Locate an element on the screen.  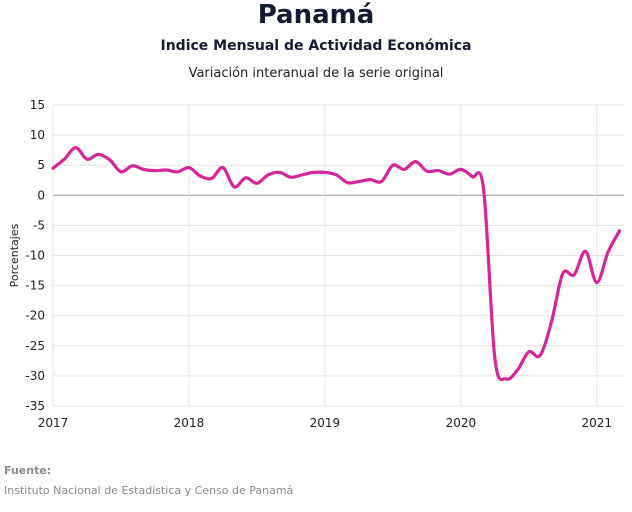
y-tick-label: -35 is located at coordinates (35, 406).